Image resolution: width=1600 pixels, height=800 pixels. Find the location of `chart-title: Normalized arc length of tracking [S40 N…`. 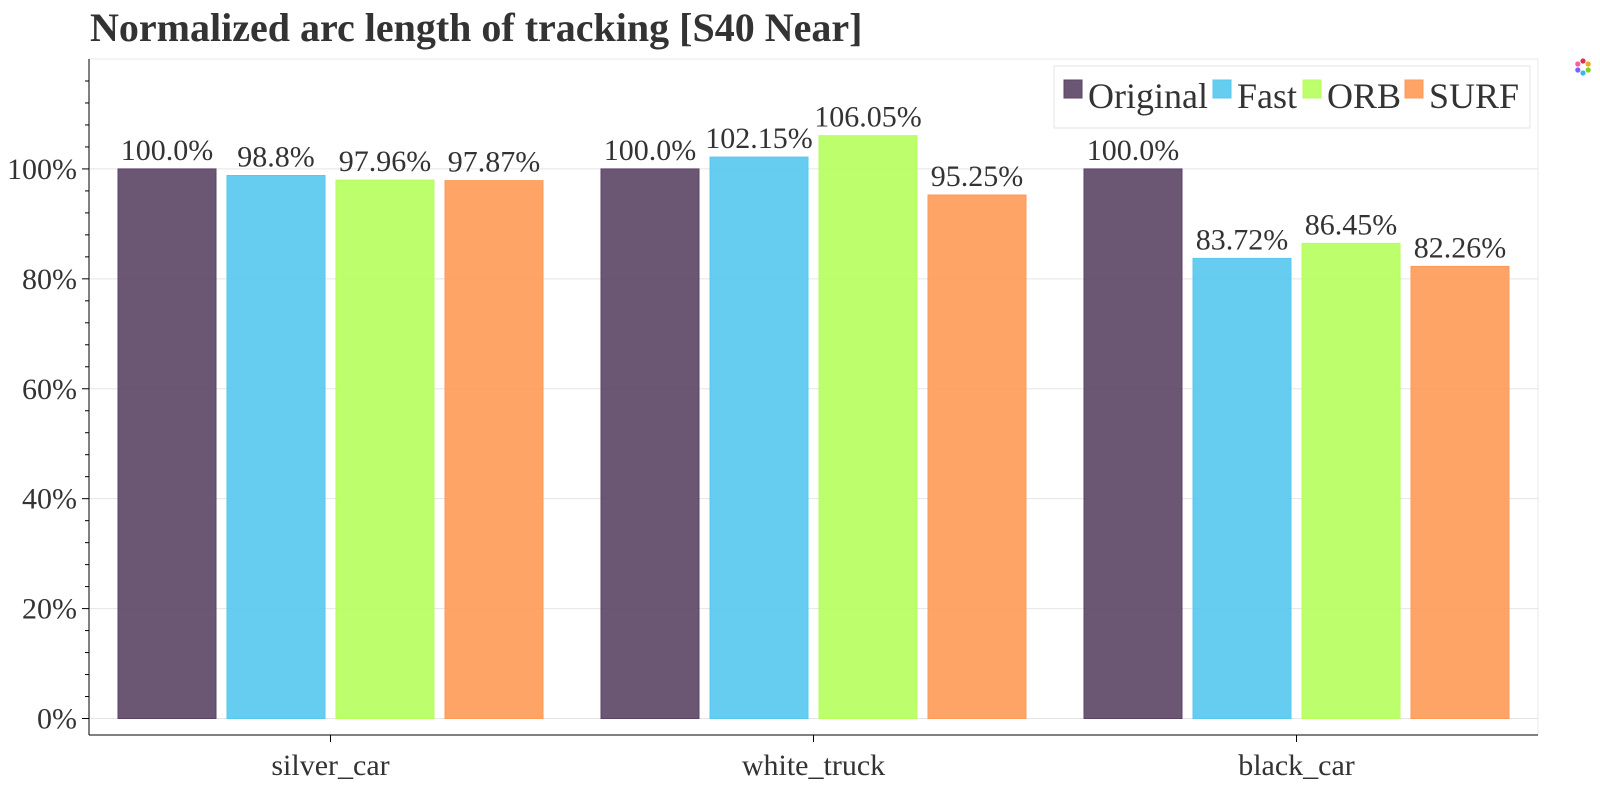

chart-title: Normalized arc length of tracking [S40 N… is located at coordinates (476, 27).